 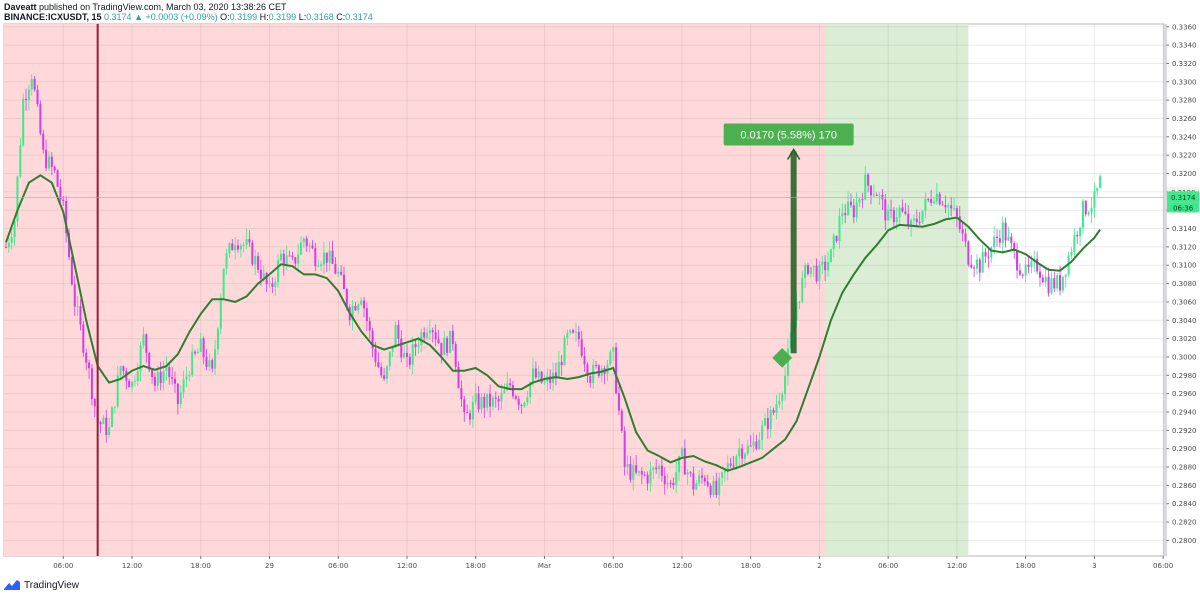 I want to click on author-name: Daveatt, so click(x=20, y=7).